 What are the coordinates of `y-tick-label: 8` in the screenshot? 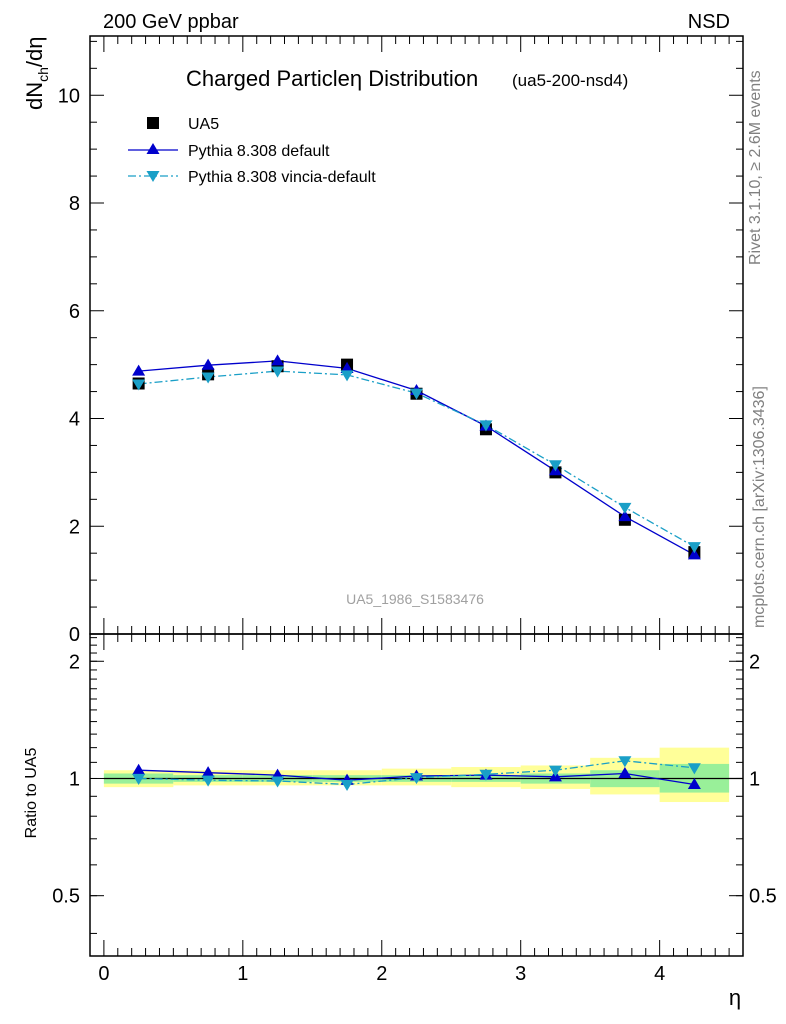 It's located at (74, 204).